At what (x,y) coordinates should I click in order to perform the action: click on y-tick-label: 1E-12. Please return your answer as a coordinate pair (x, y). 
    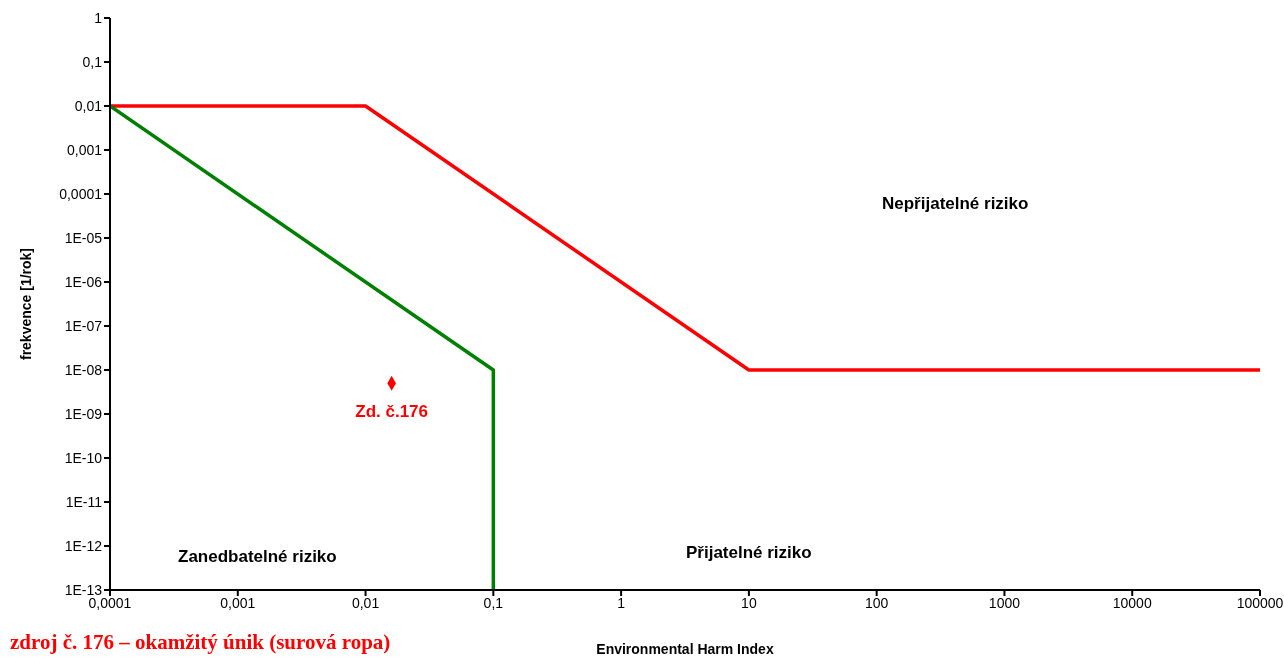
    Looking at the image, I should click on (83, 545).